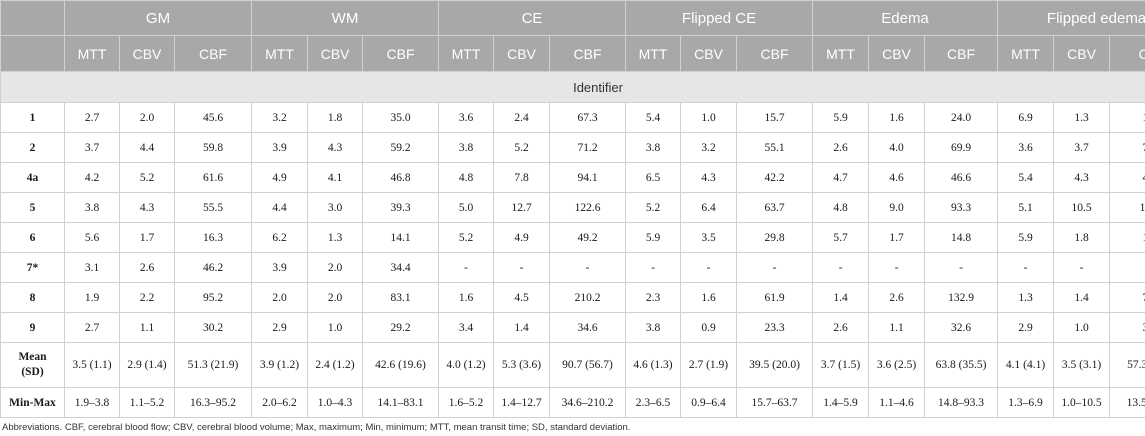 This screenshot has height=436, width=1145. I want to click on value-cell: 63.7, so click(775, 208).